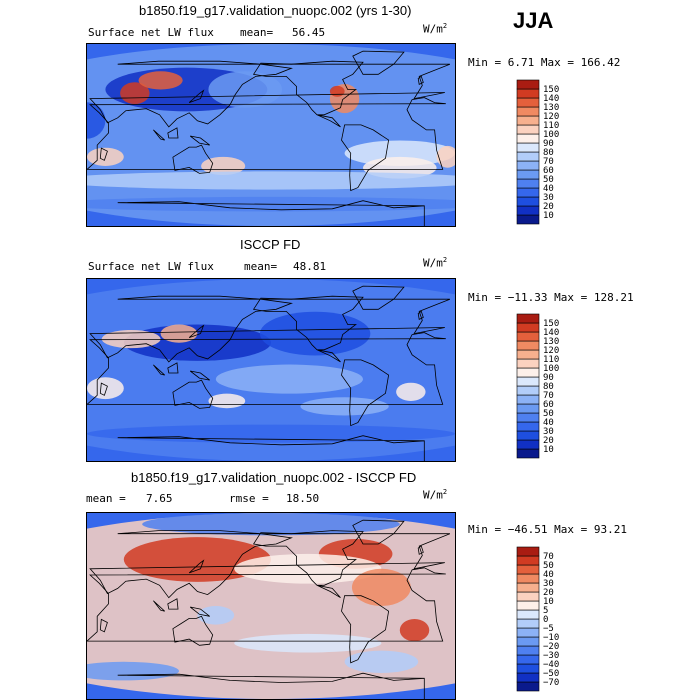  I want to click on panel3-colorbar: −70 −50 −40 −30 −20 −10 −5 0 5 10 20 30 40 50 70, so click(546, 619).